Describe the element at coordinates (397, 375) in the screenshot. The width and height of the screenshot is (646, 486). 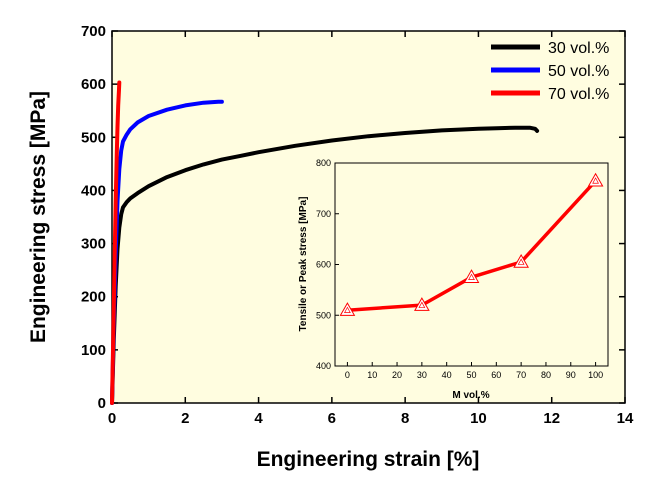
I see `inset-x-tick-label: 20` at that location.